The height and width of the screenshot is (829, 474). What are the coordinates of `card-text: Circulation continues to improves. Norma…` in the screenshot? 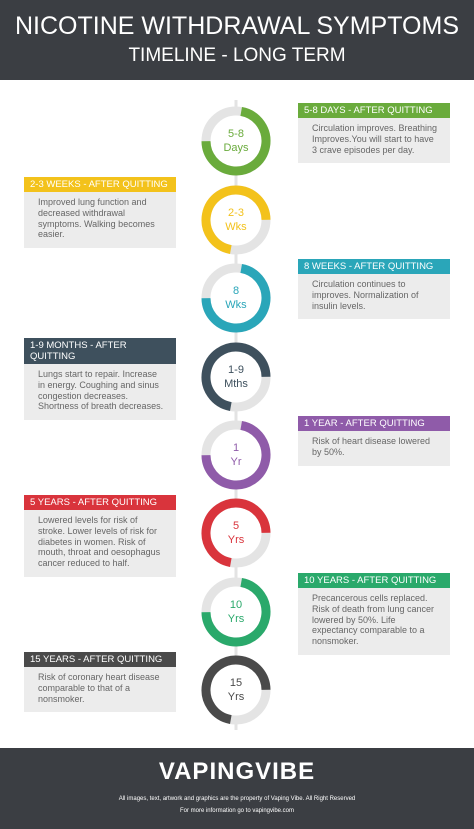 It's located at (365, 295).